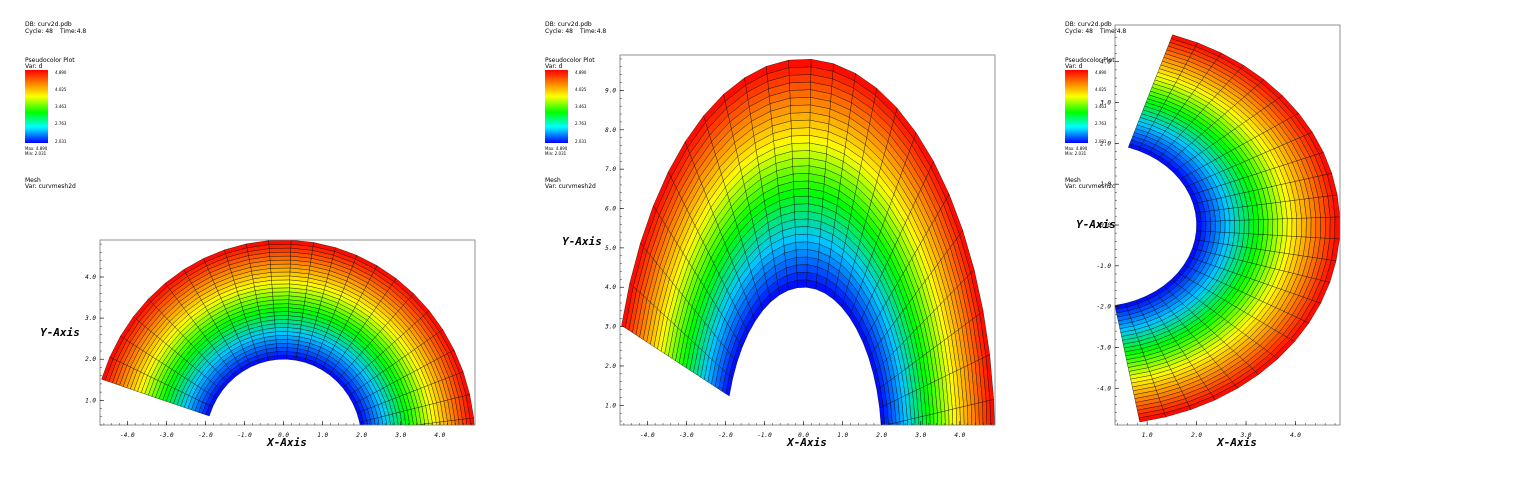 The width and height of the screenshot is (1540, 500). What do you see at coordinates (1076, 148) in the screenshot?
I see `max-label: Max: 4.890` at bounding box center [1076, 148].